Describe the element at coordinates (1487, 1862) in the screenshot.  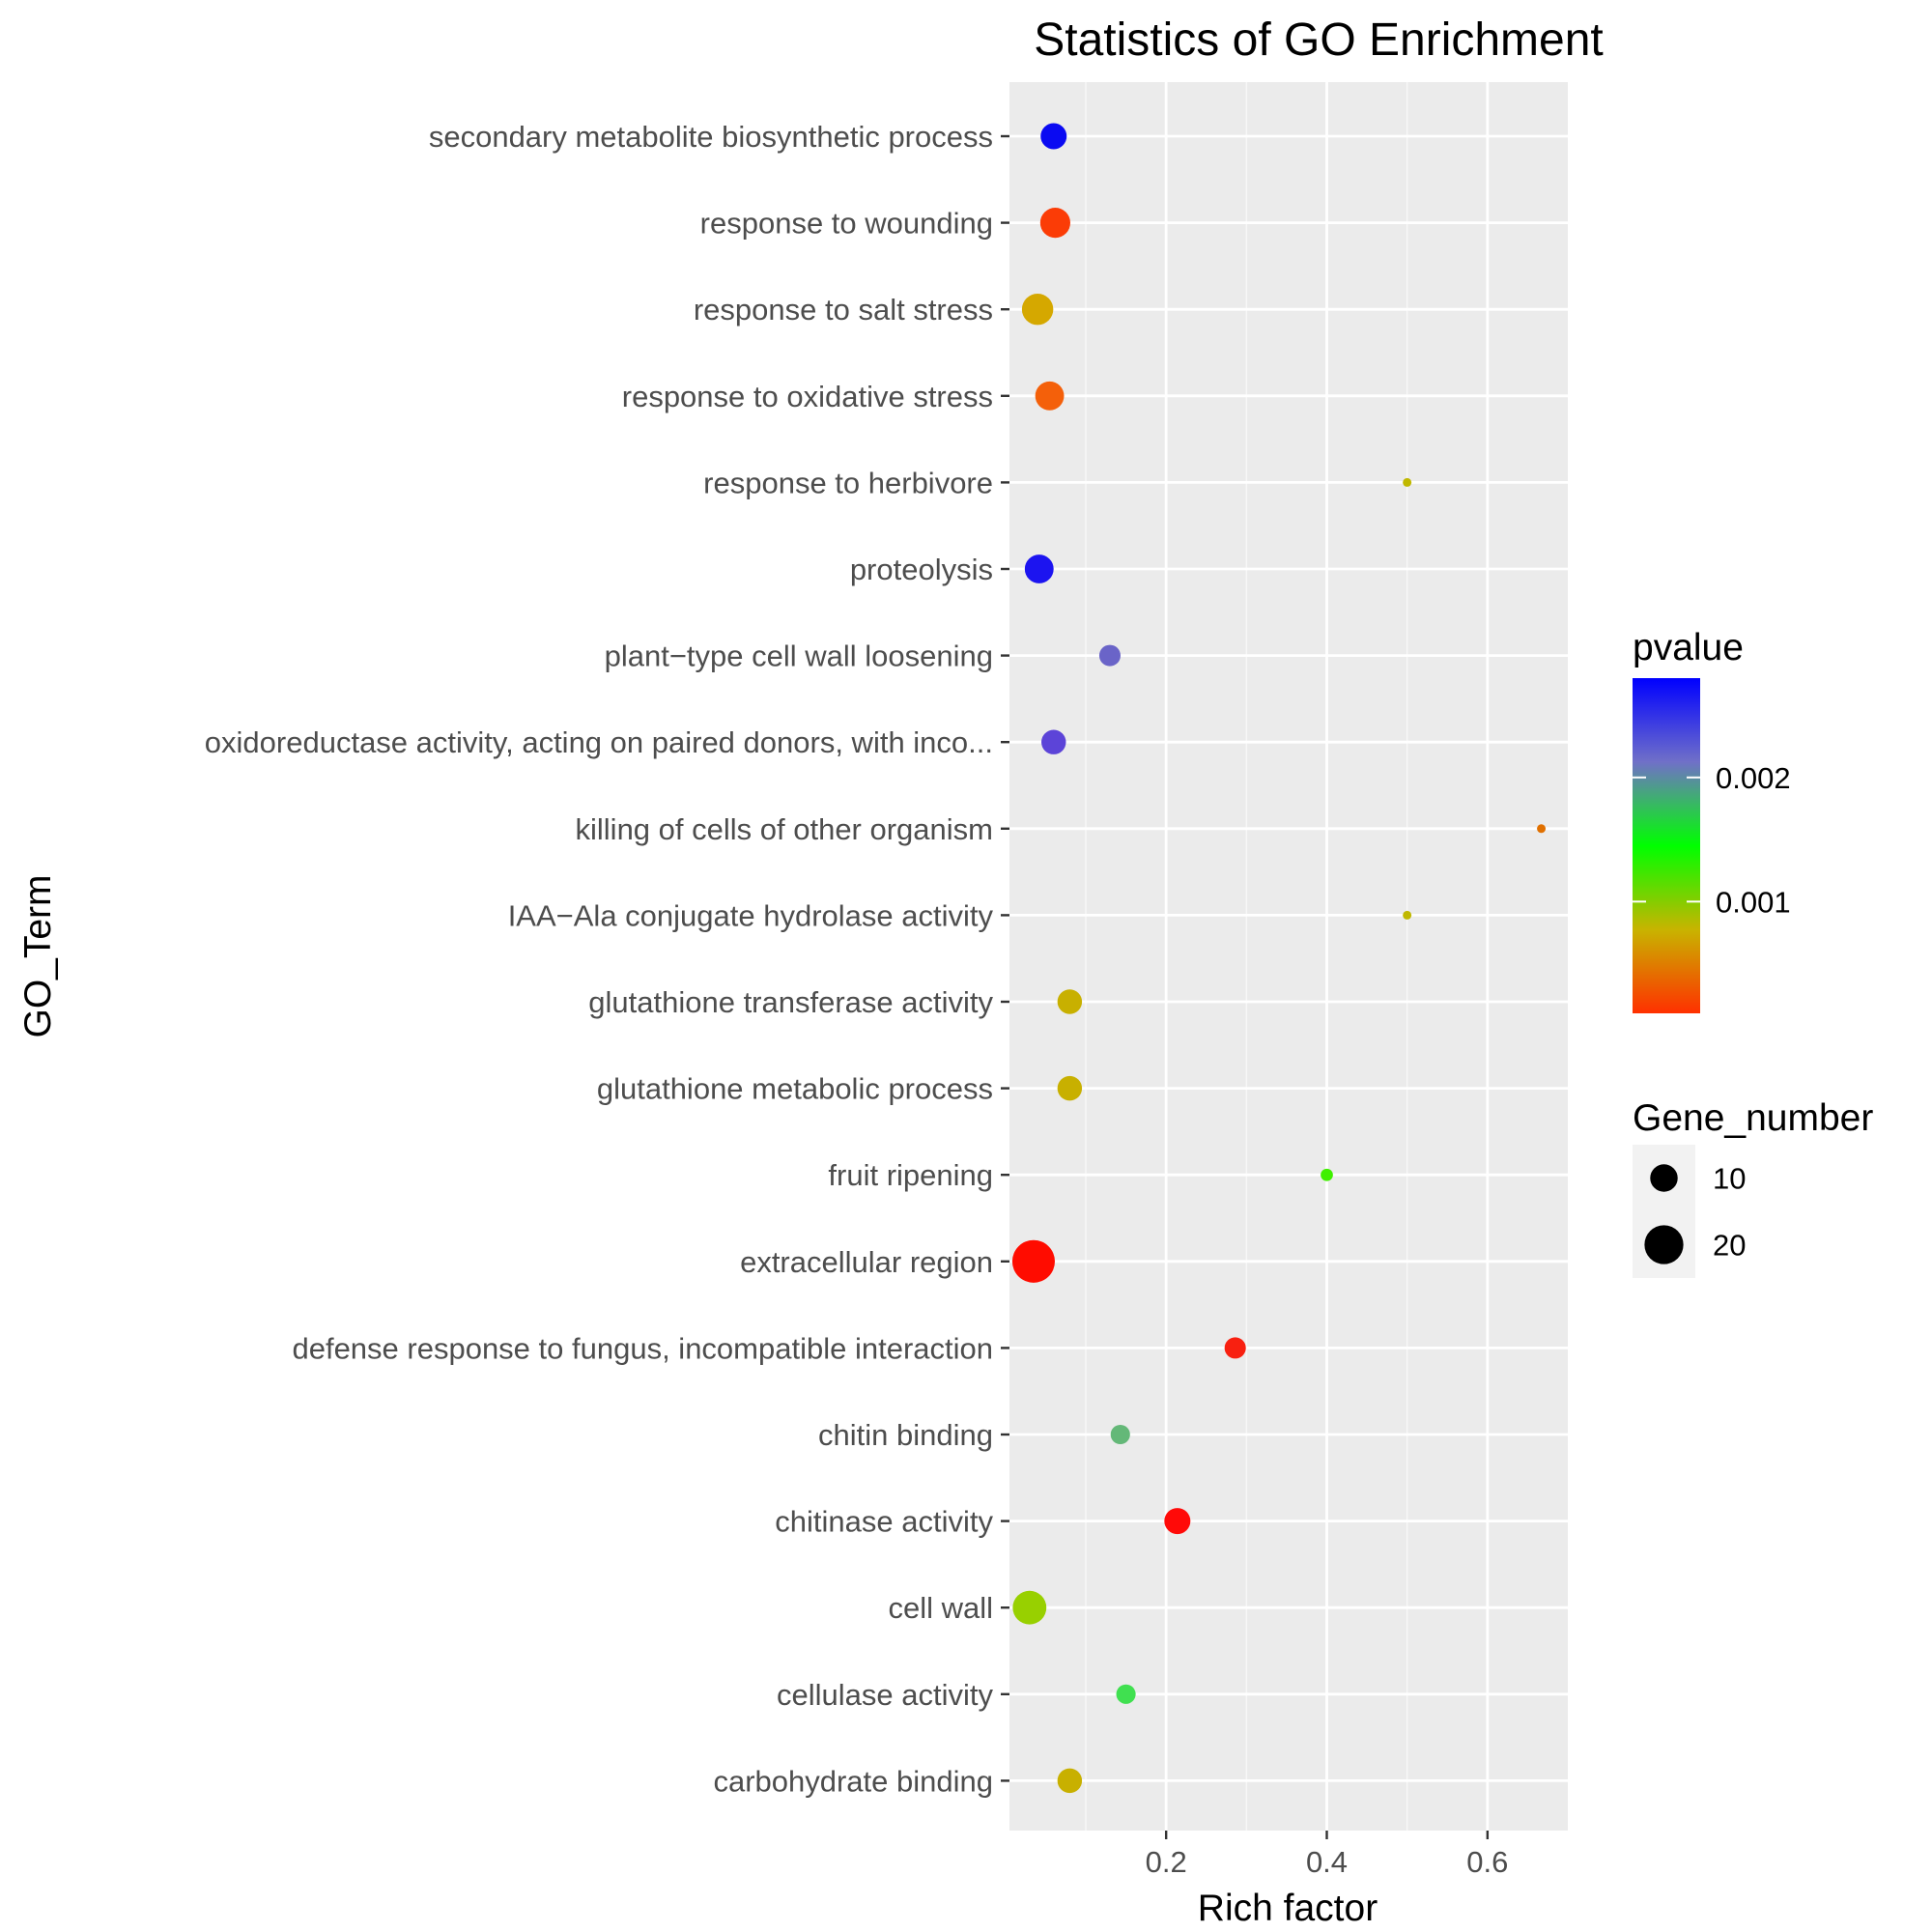
I see `x-tick-label: 0.6` at that location.